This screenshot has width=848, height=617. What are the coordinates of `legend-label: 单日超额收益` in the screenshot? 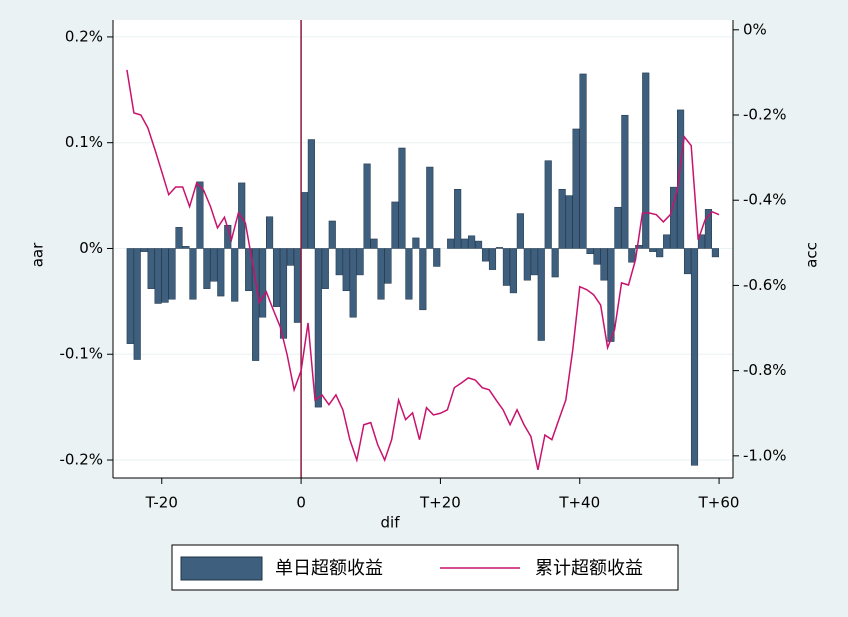 It's located at (329, 568).